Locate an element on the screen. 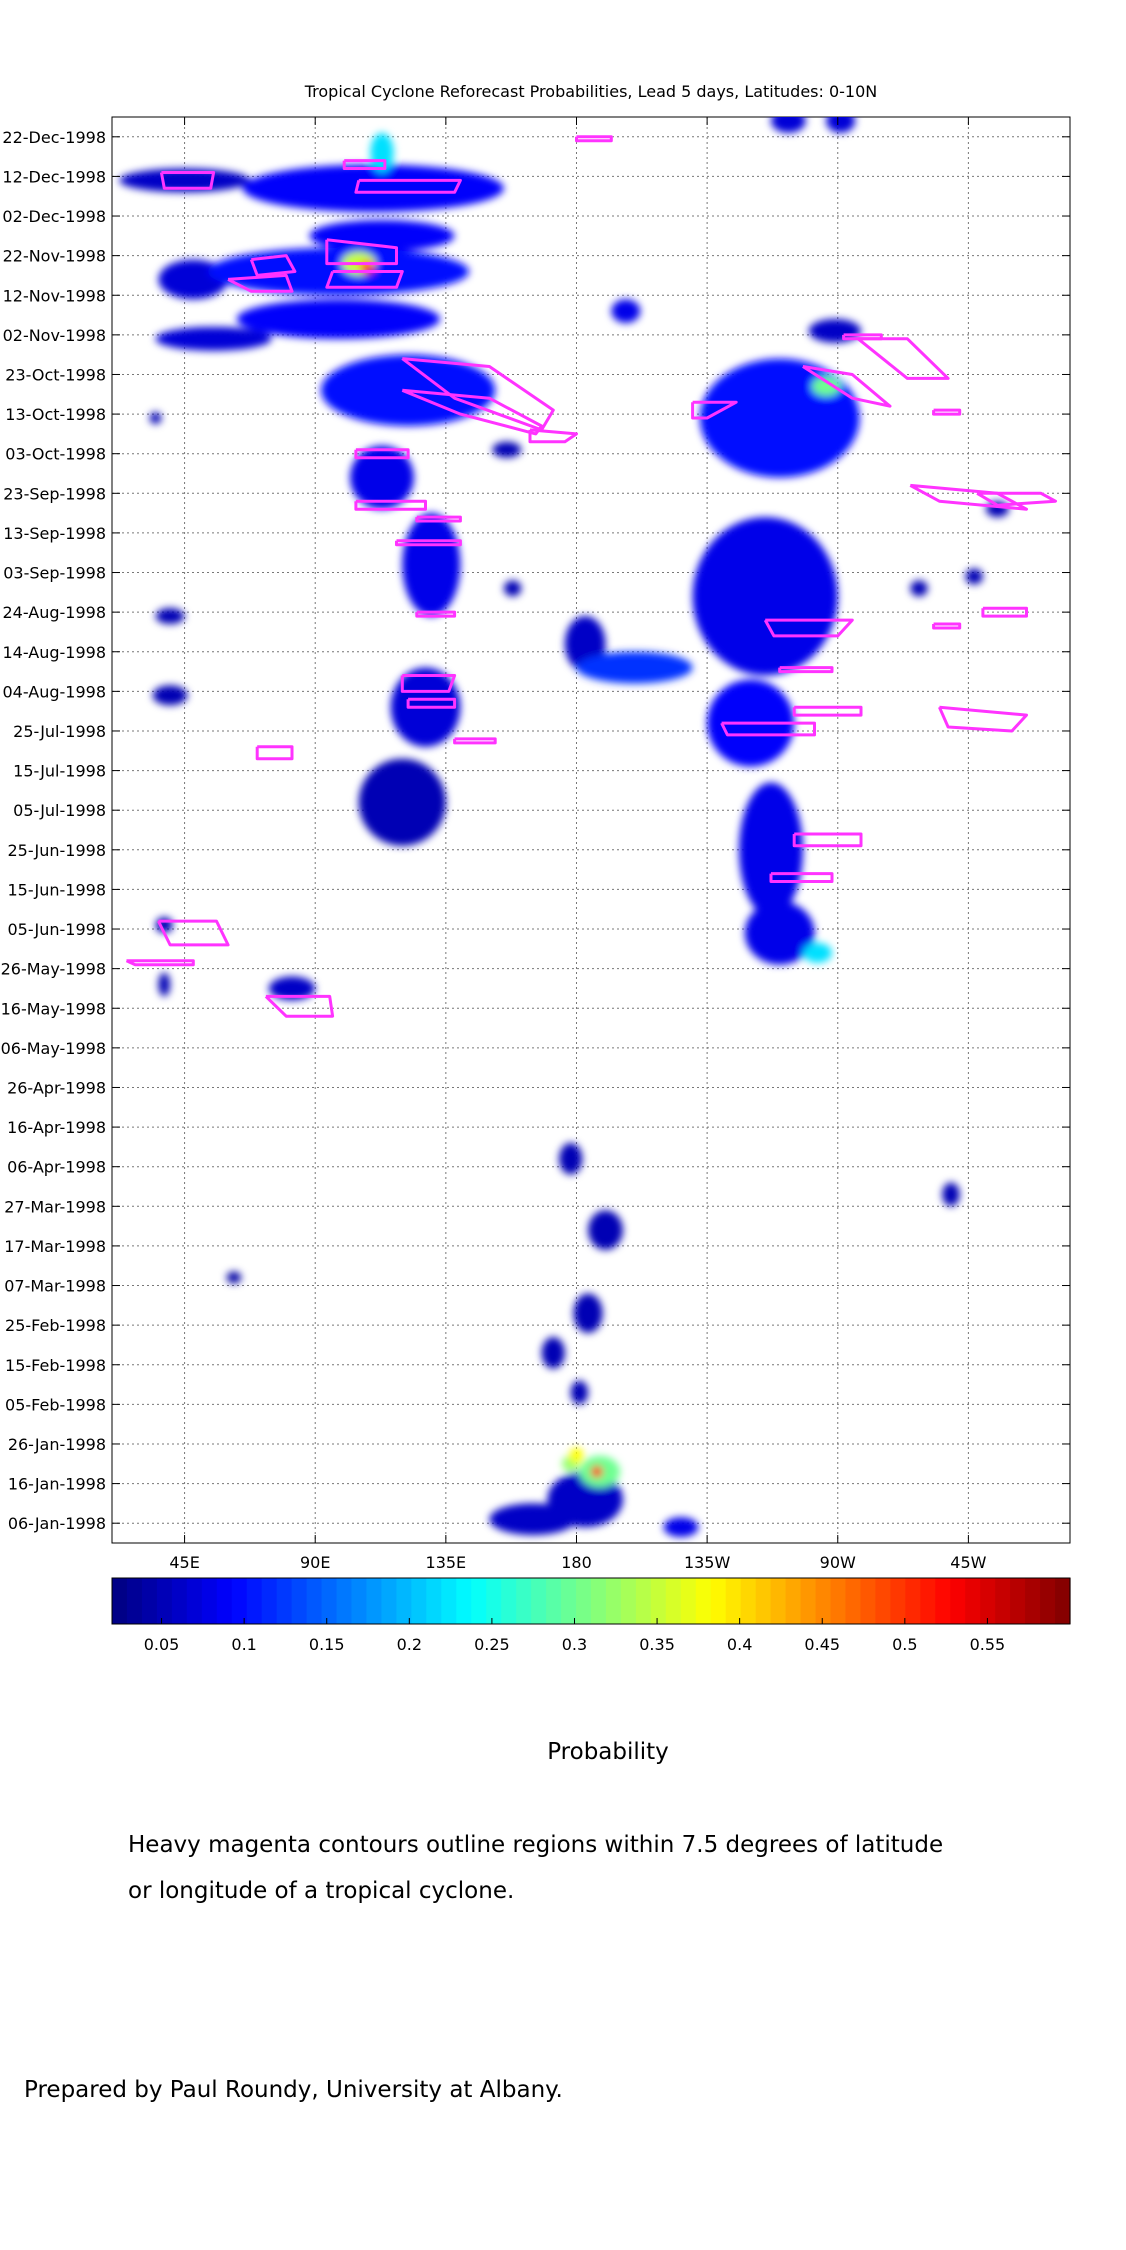  colorbar-tick-label: 0.1 is located at coordinates (243, 1644).